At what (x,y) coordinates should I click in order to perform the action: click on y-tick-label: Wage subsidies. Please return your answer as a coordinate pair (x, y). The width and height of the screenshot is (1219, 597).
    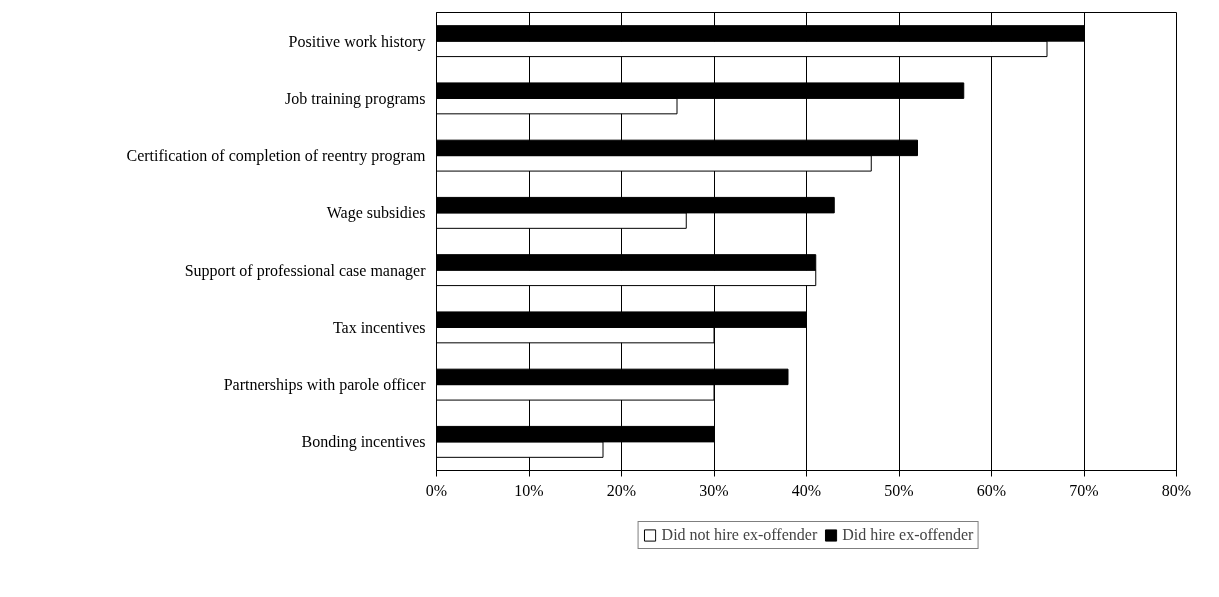
    Looking at the image, I should click on (376, 213).